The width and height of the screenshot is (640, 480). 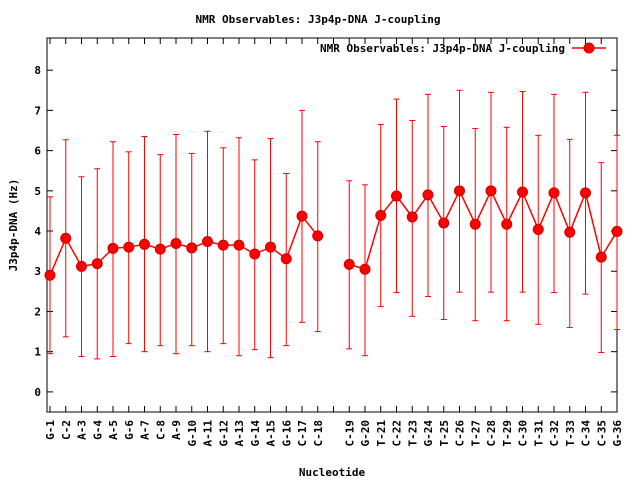 I want to click on legend-marker, so click(x=589, y=48).